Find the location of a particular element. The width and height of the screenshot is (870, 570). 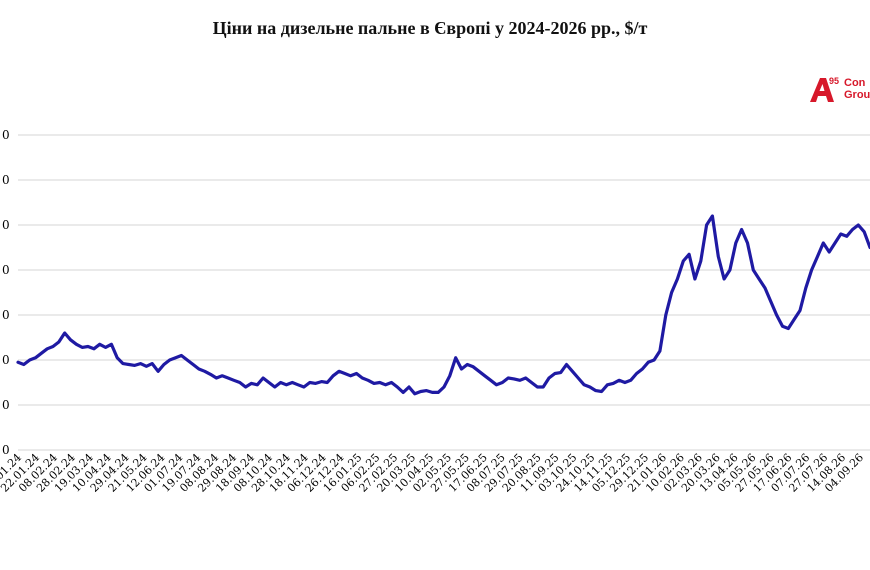

logo-text-line2: Grou is located at coordinates (857, 95).